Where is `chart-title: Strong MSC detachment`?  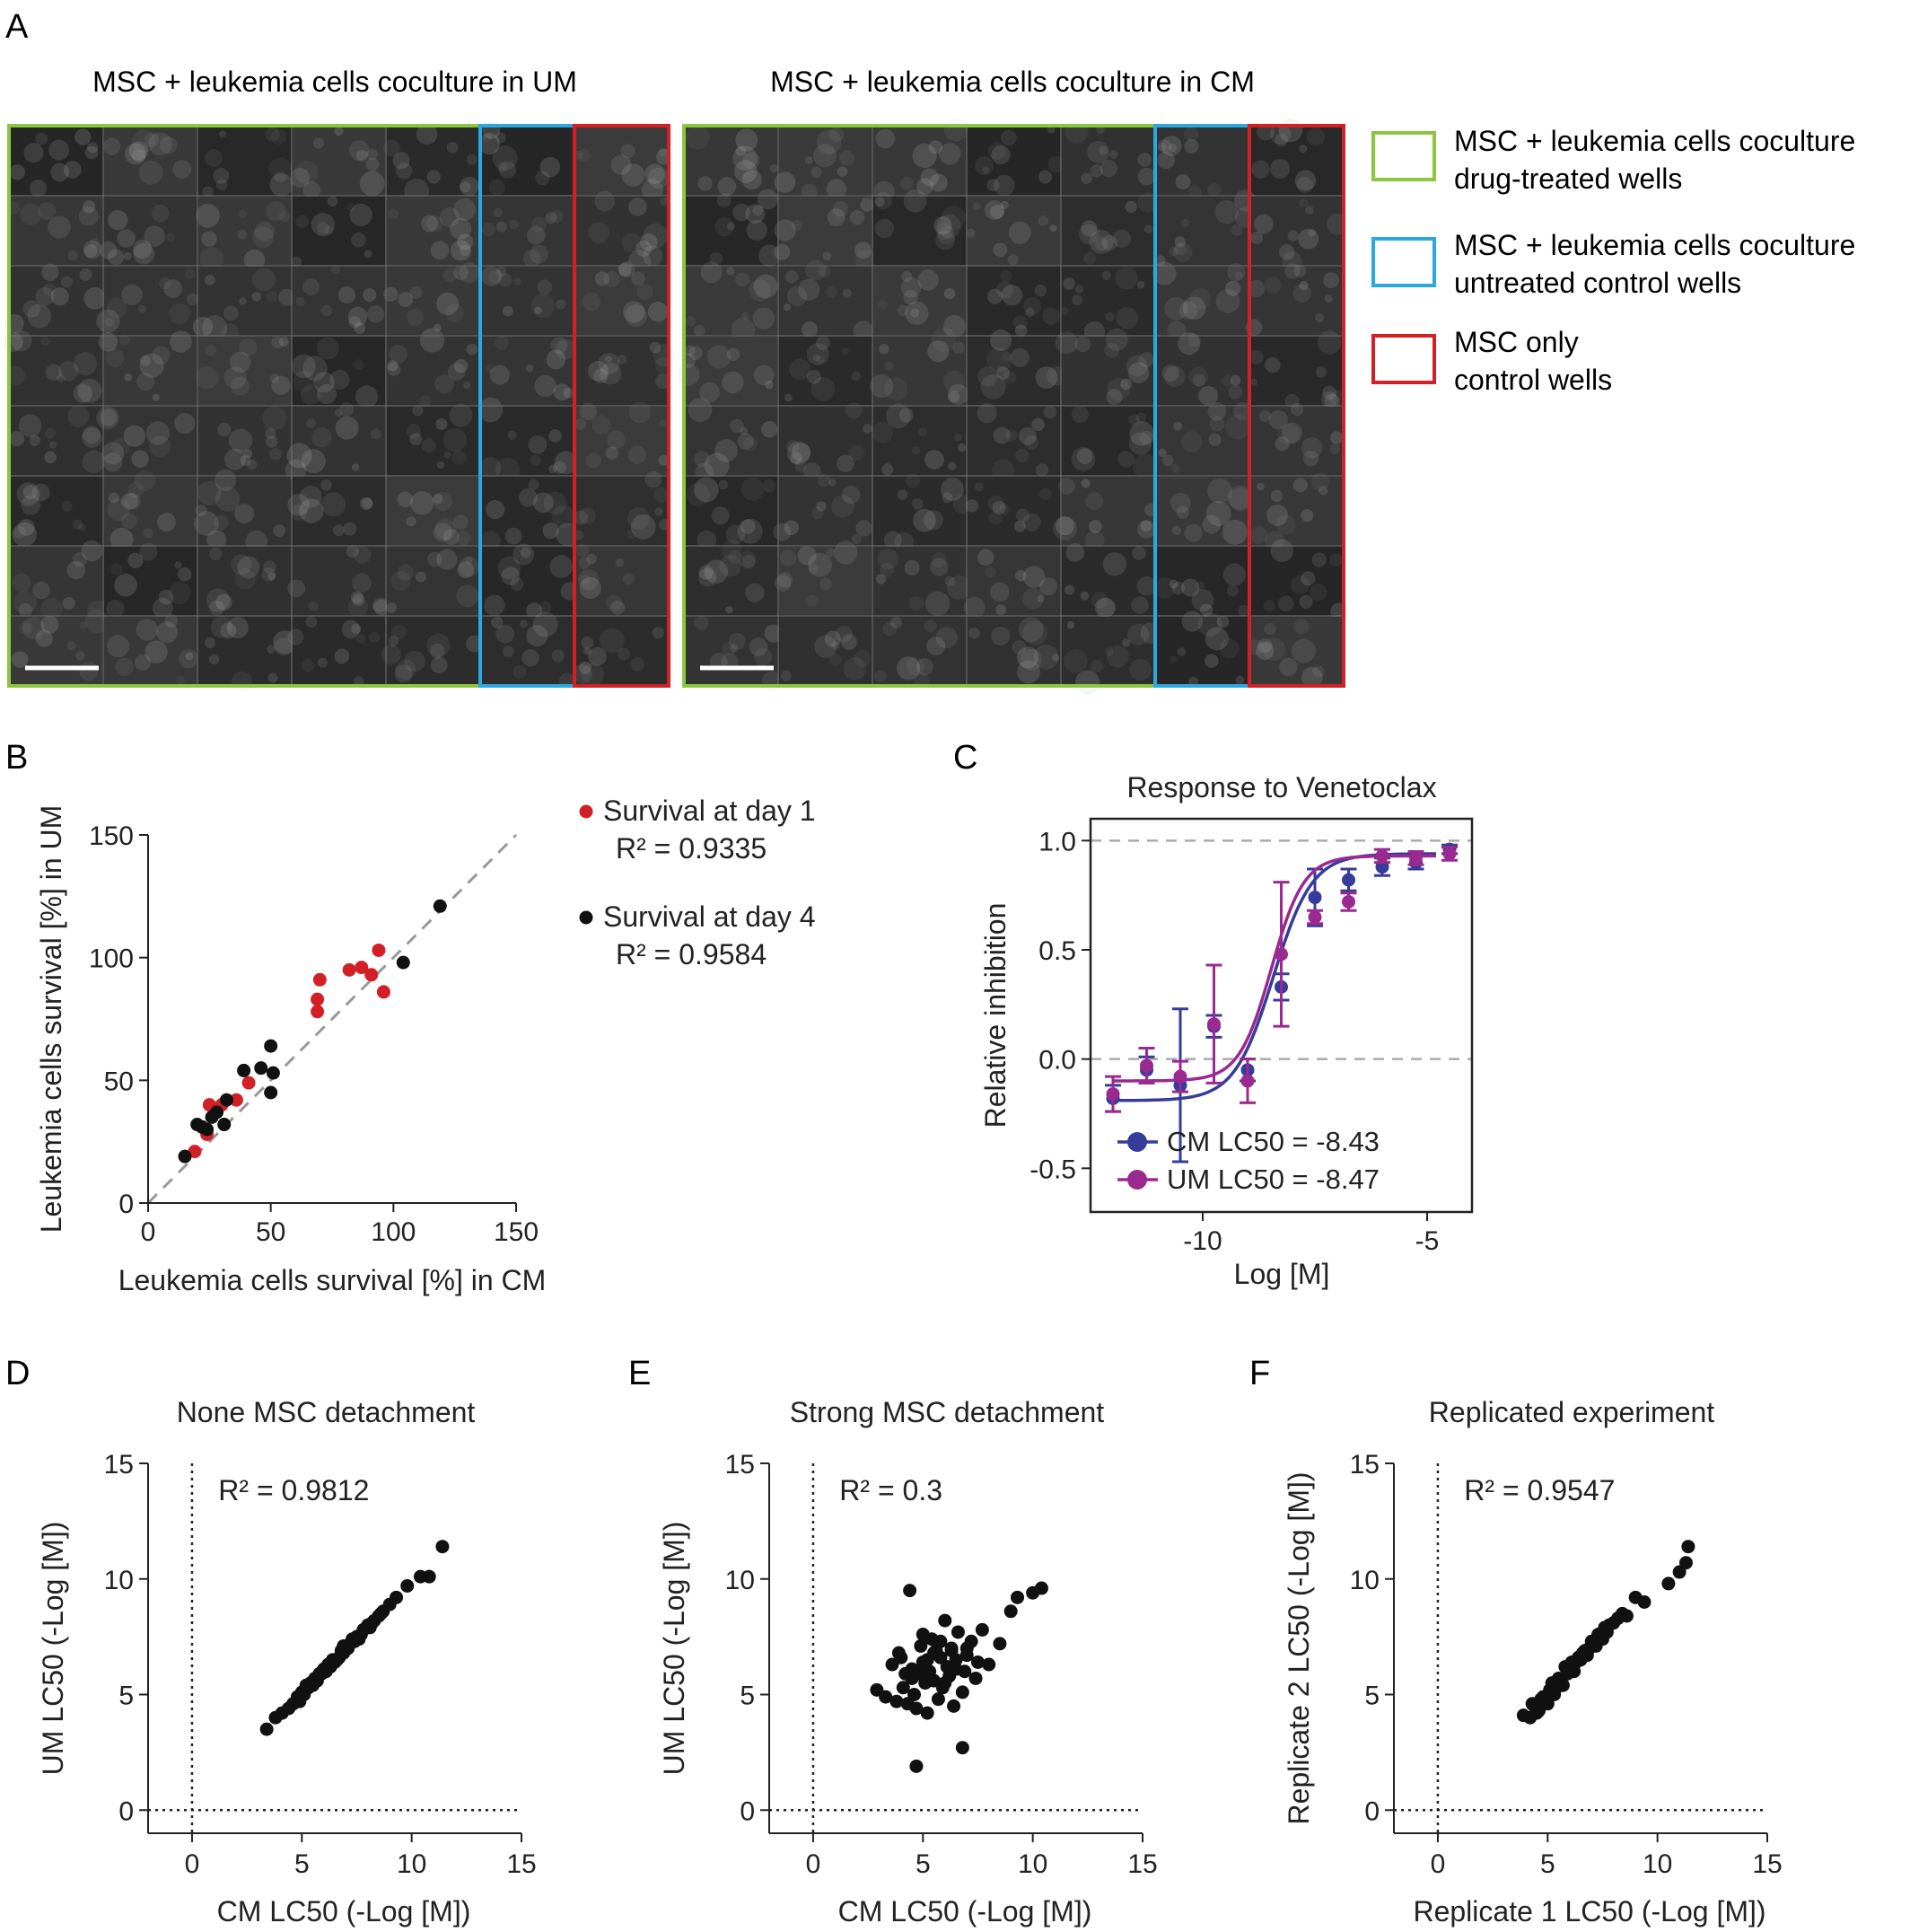 chart-title: Strong MSC detachment is located at coordinates (948, 1412).